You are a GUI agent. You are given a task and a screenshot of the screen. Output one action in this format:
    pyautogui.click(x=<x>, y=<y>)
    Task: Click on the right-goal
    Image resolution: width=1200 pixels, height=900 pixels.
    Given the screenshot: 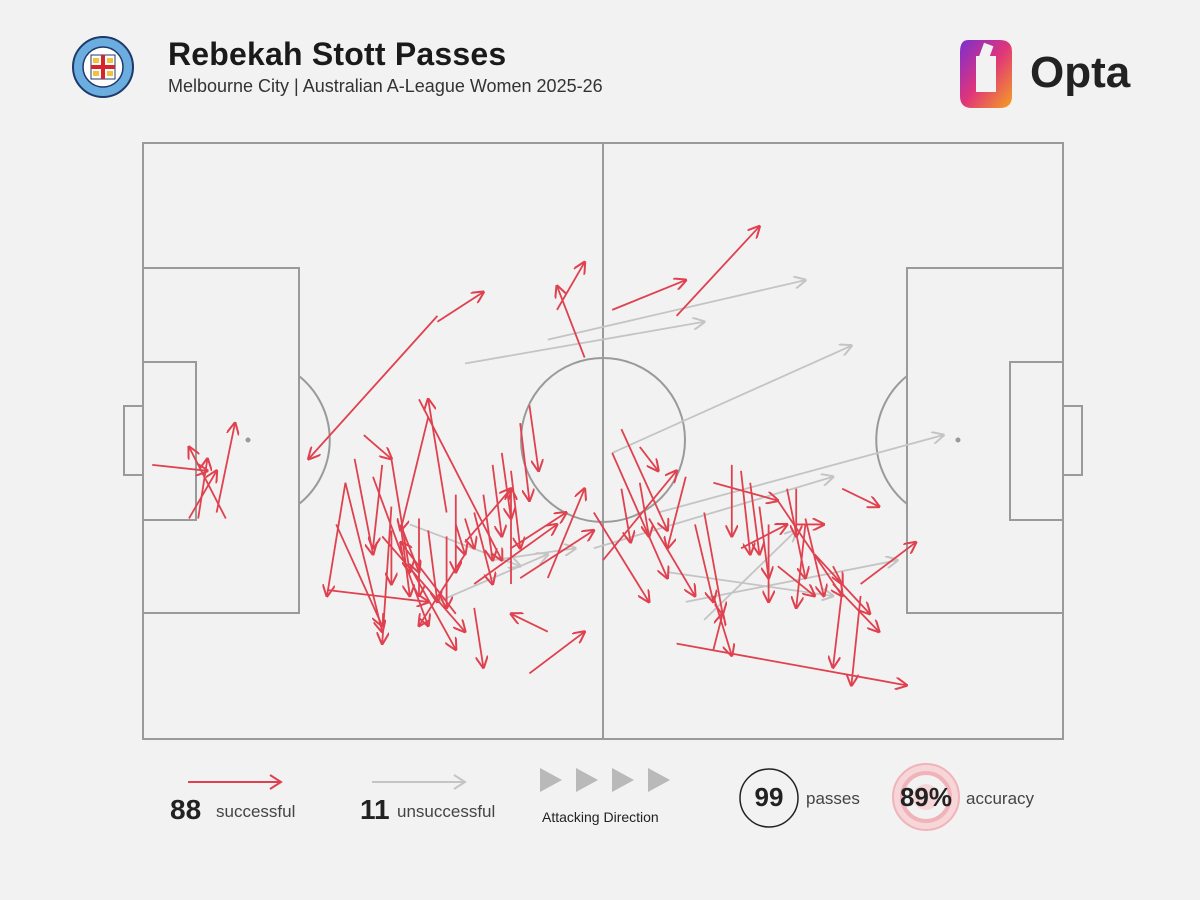 What is the action you would take?
    pyautogui.click(x=1072, y=440)
    